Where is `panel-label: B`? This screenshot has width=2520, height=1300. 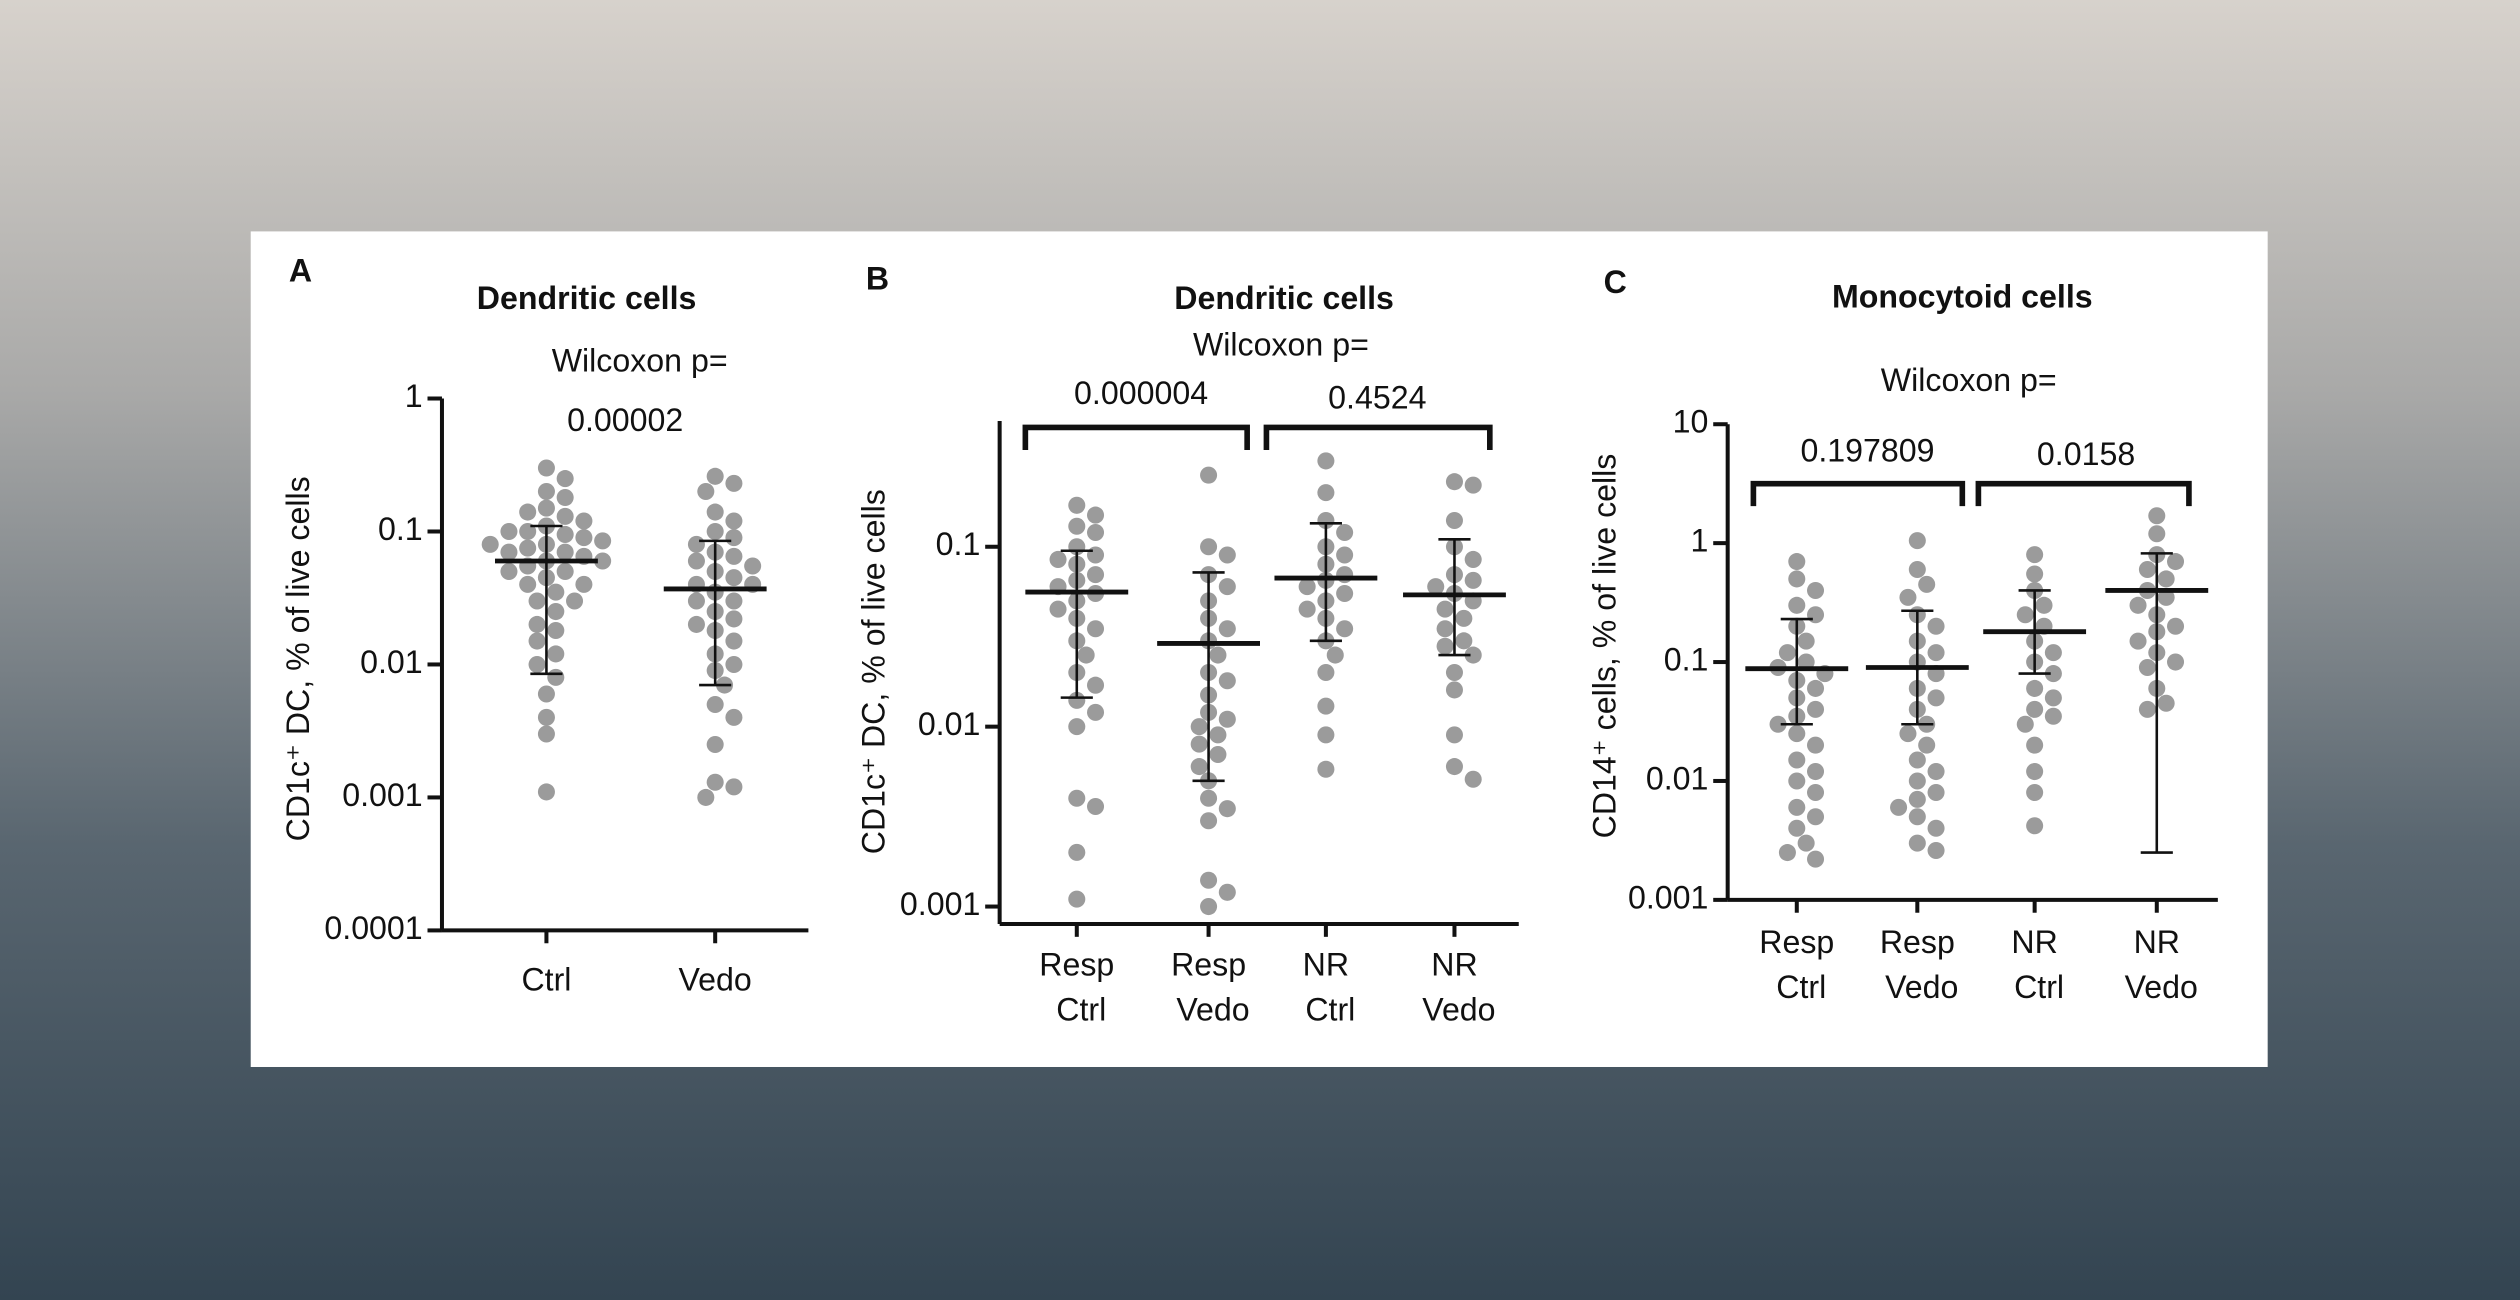 panel-label: B is located at coordinates (877, 279).